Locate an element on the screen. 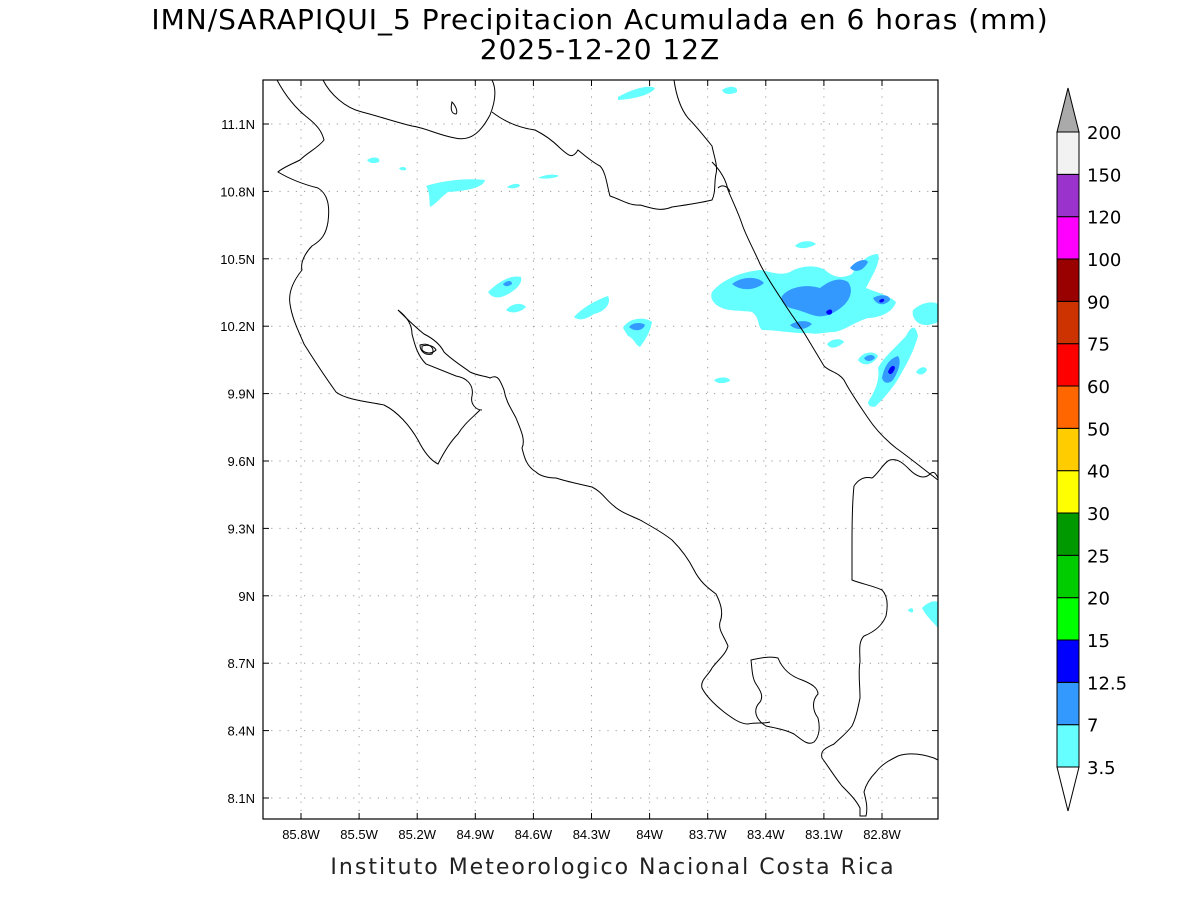  colorbar-max-arrow is located at coordinates (1068, 110).